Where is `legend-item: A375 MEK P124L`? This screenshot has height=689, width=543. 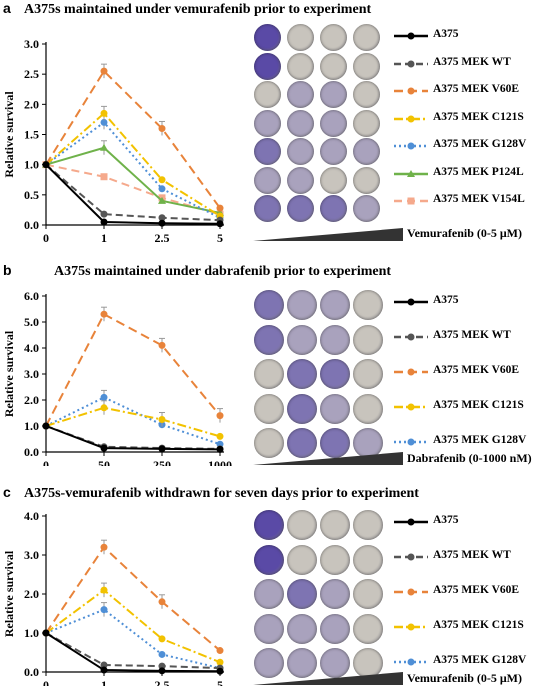
legend-item: A375 MEK P124L is located at coordinates (468, 175).